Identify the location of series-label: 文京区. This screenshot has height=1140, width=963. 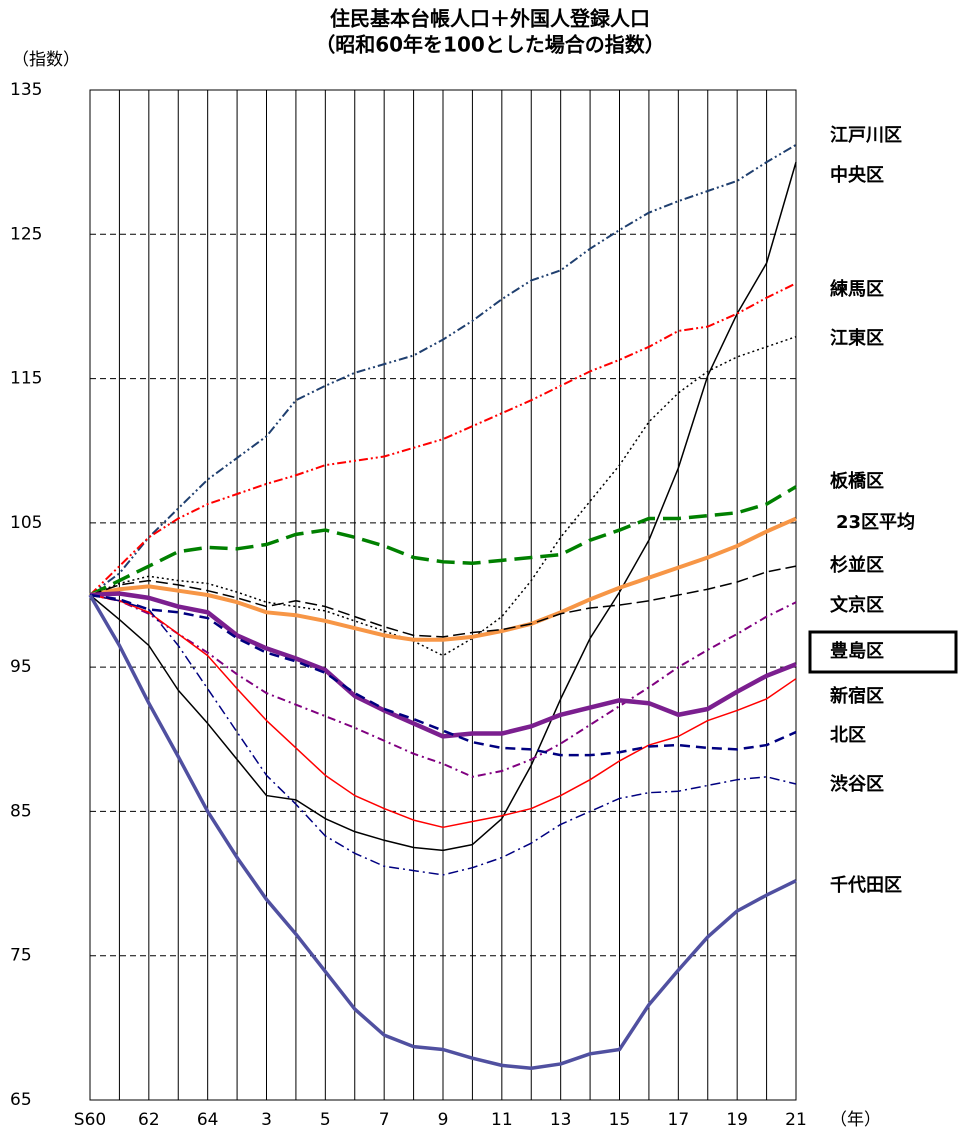
(857, 605).